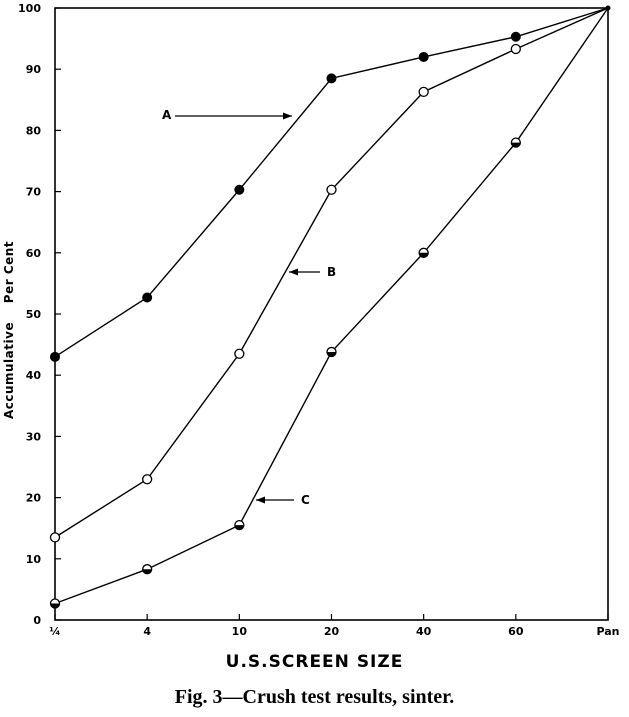 The image size is (629, 717). I want to click on y-tick-label: 30, so click(34, 436).